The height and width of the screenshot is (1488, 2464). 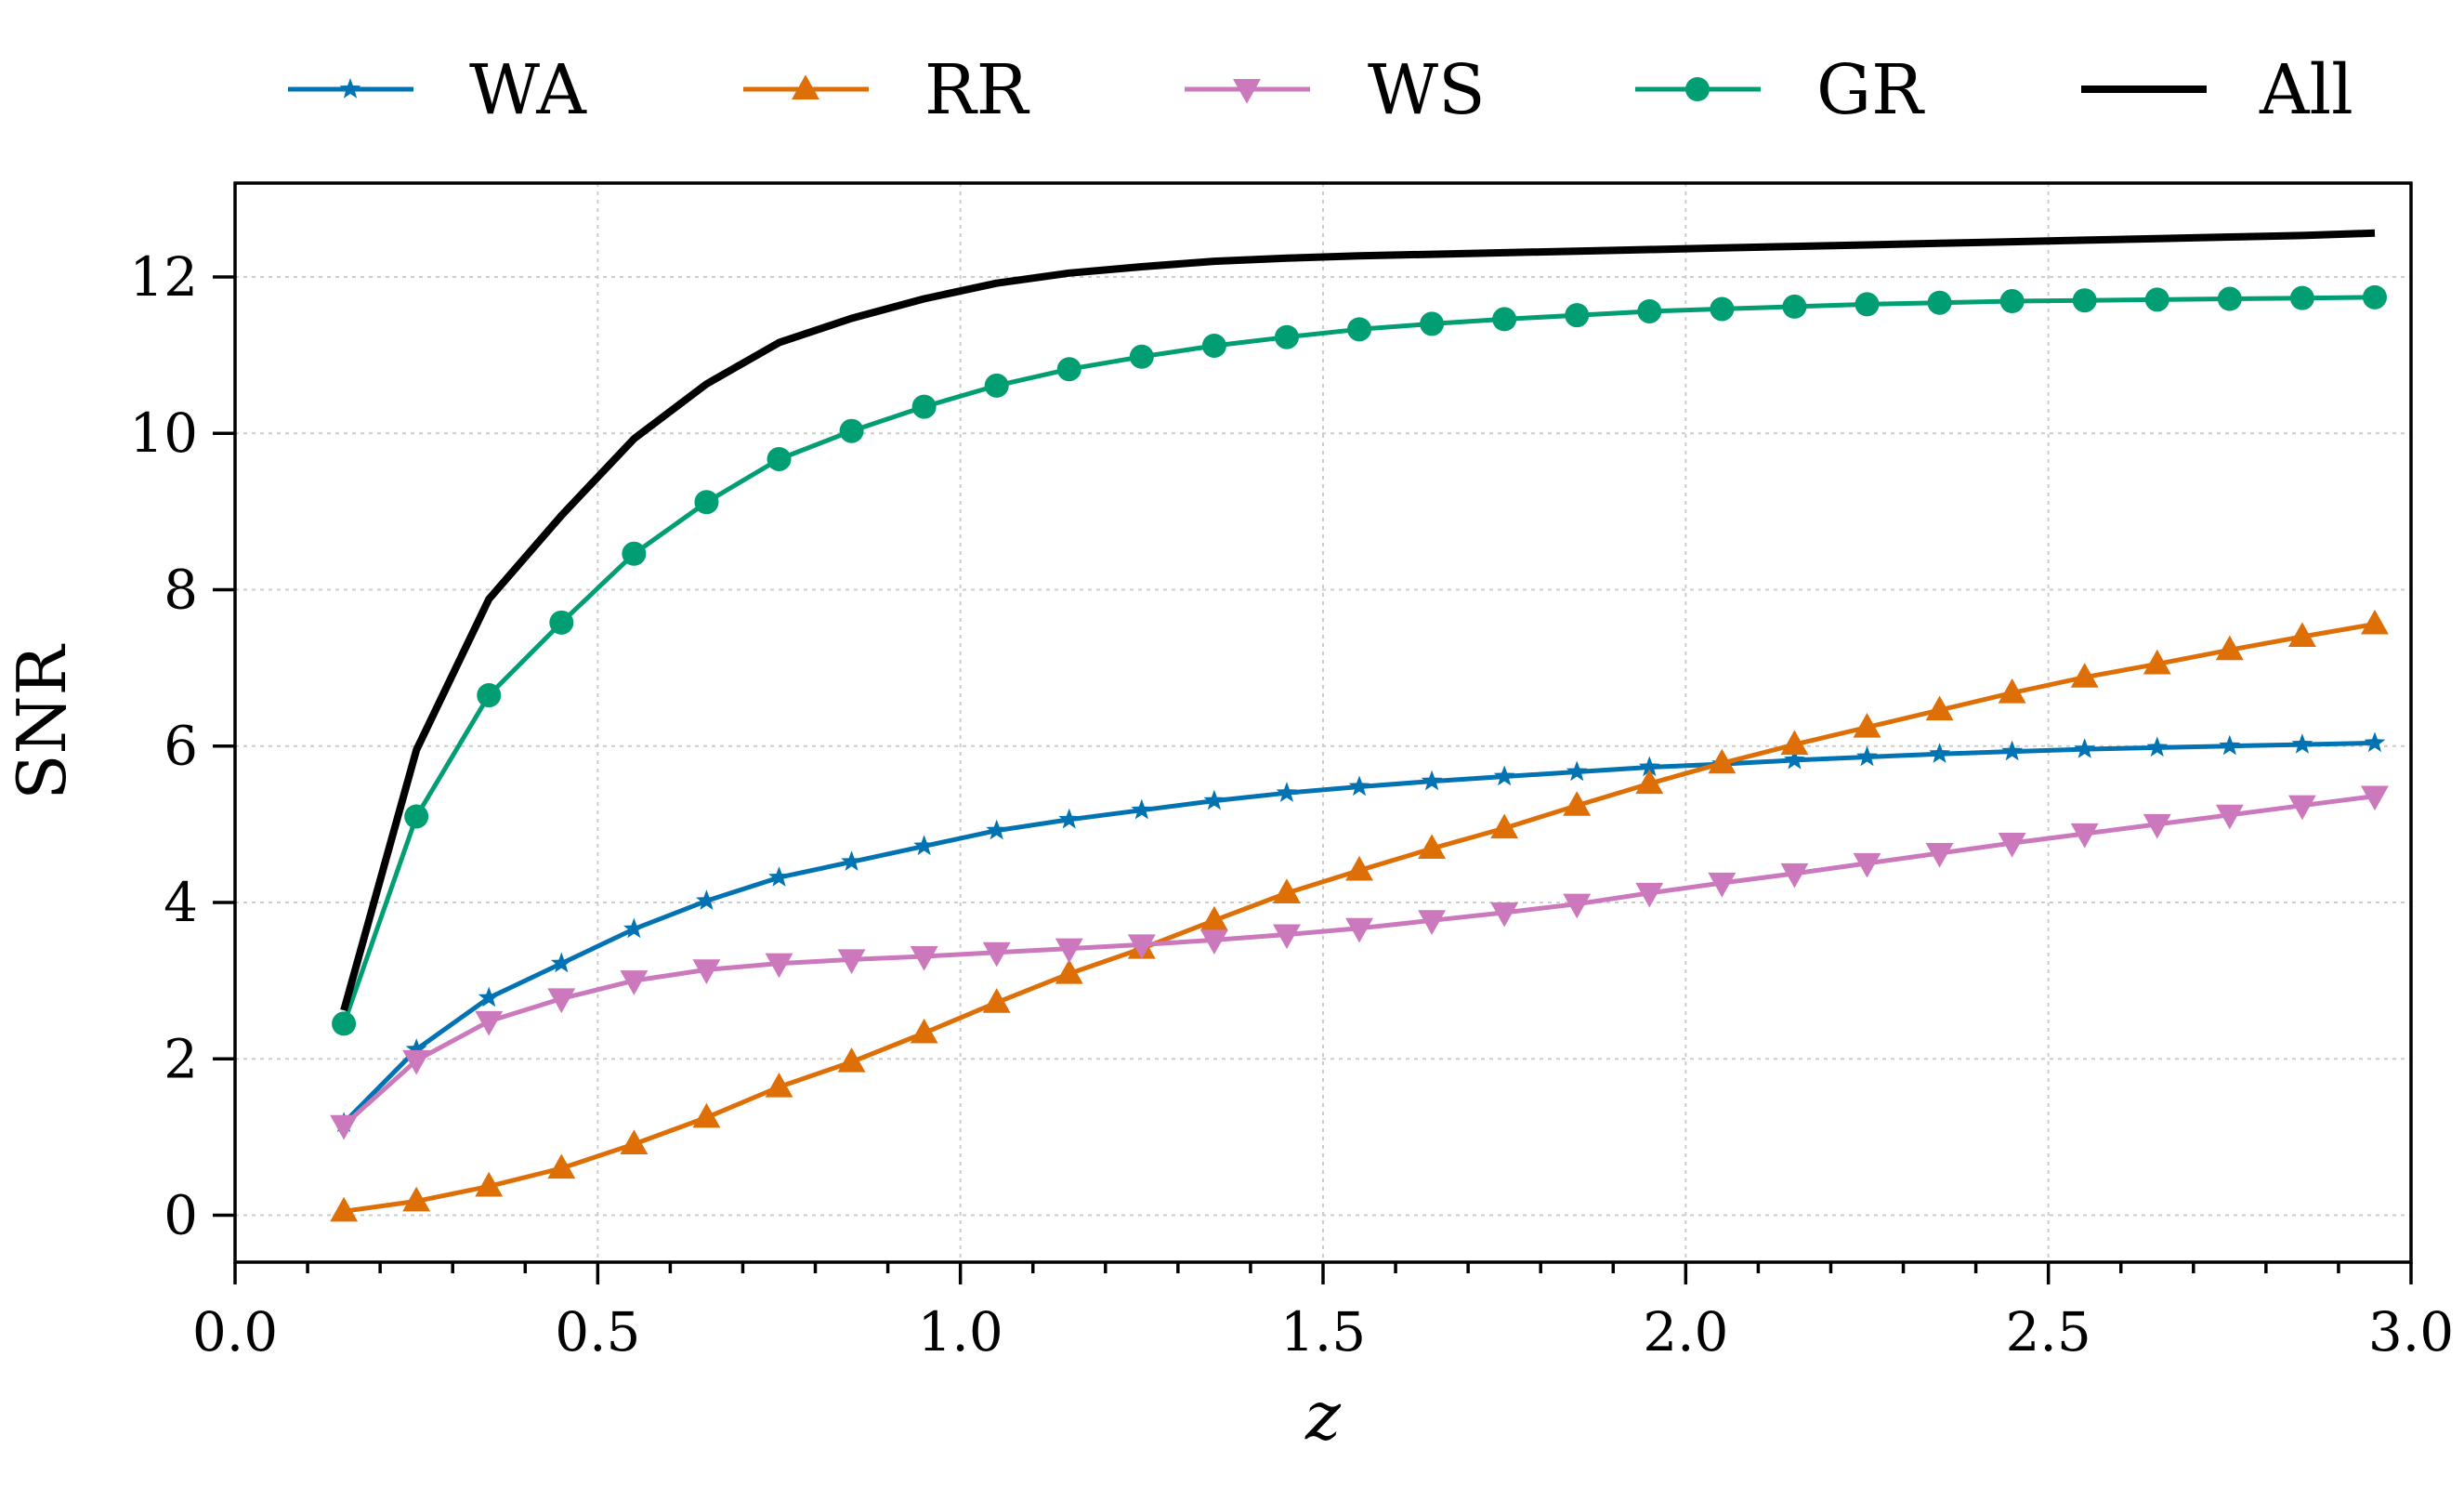 I want to click on legend-label-ws: WS, so click(x=1427, y=90).